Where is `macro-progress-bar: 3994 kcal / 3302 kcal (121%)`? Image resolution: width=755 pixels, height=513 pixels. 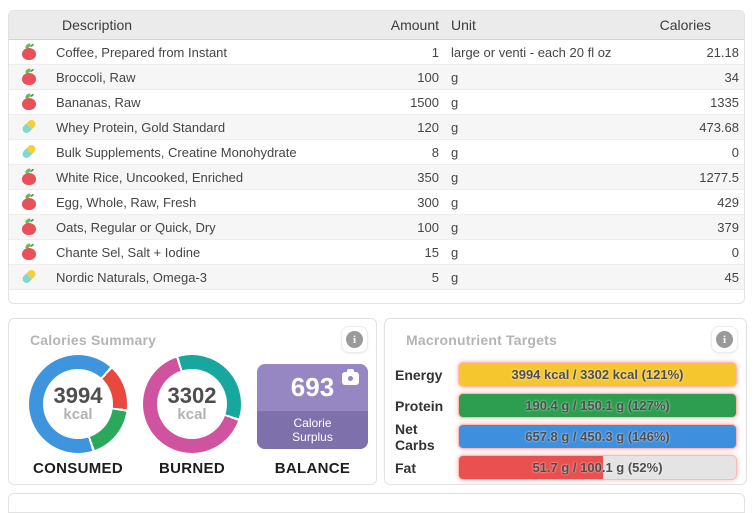
macro-progress-bar: 3994 kcal / 3302 kcal (121%) is located at coordinates (597, 374).